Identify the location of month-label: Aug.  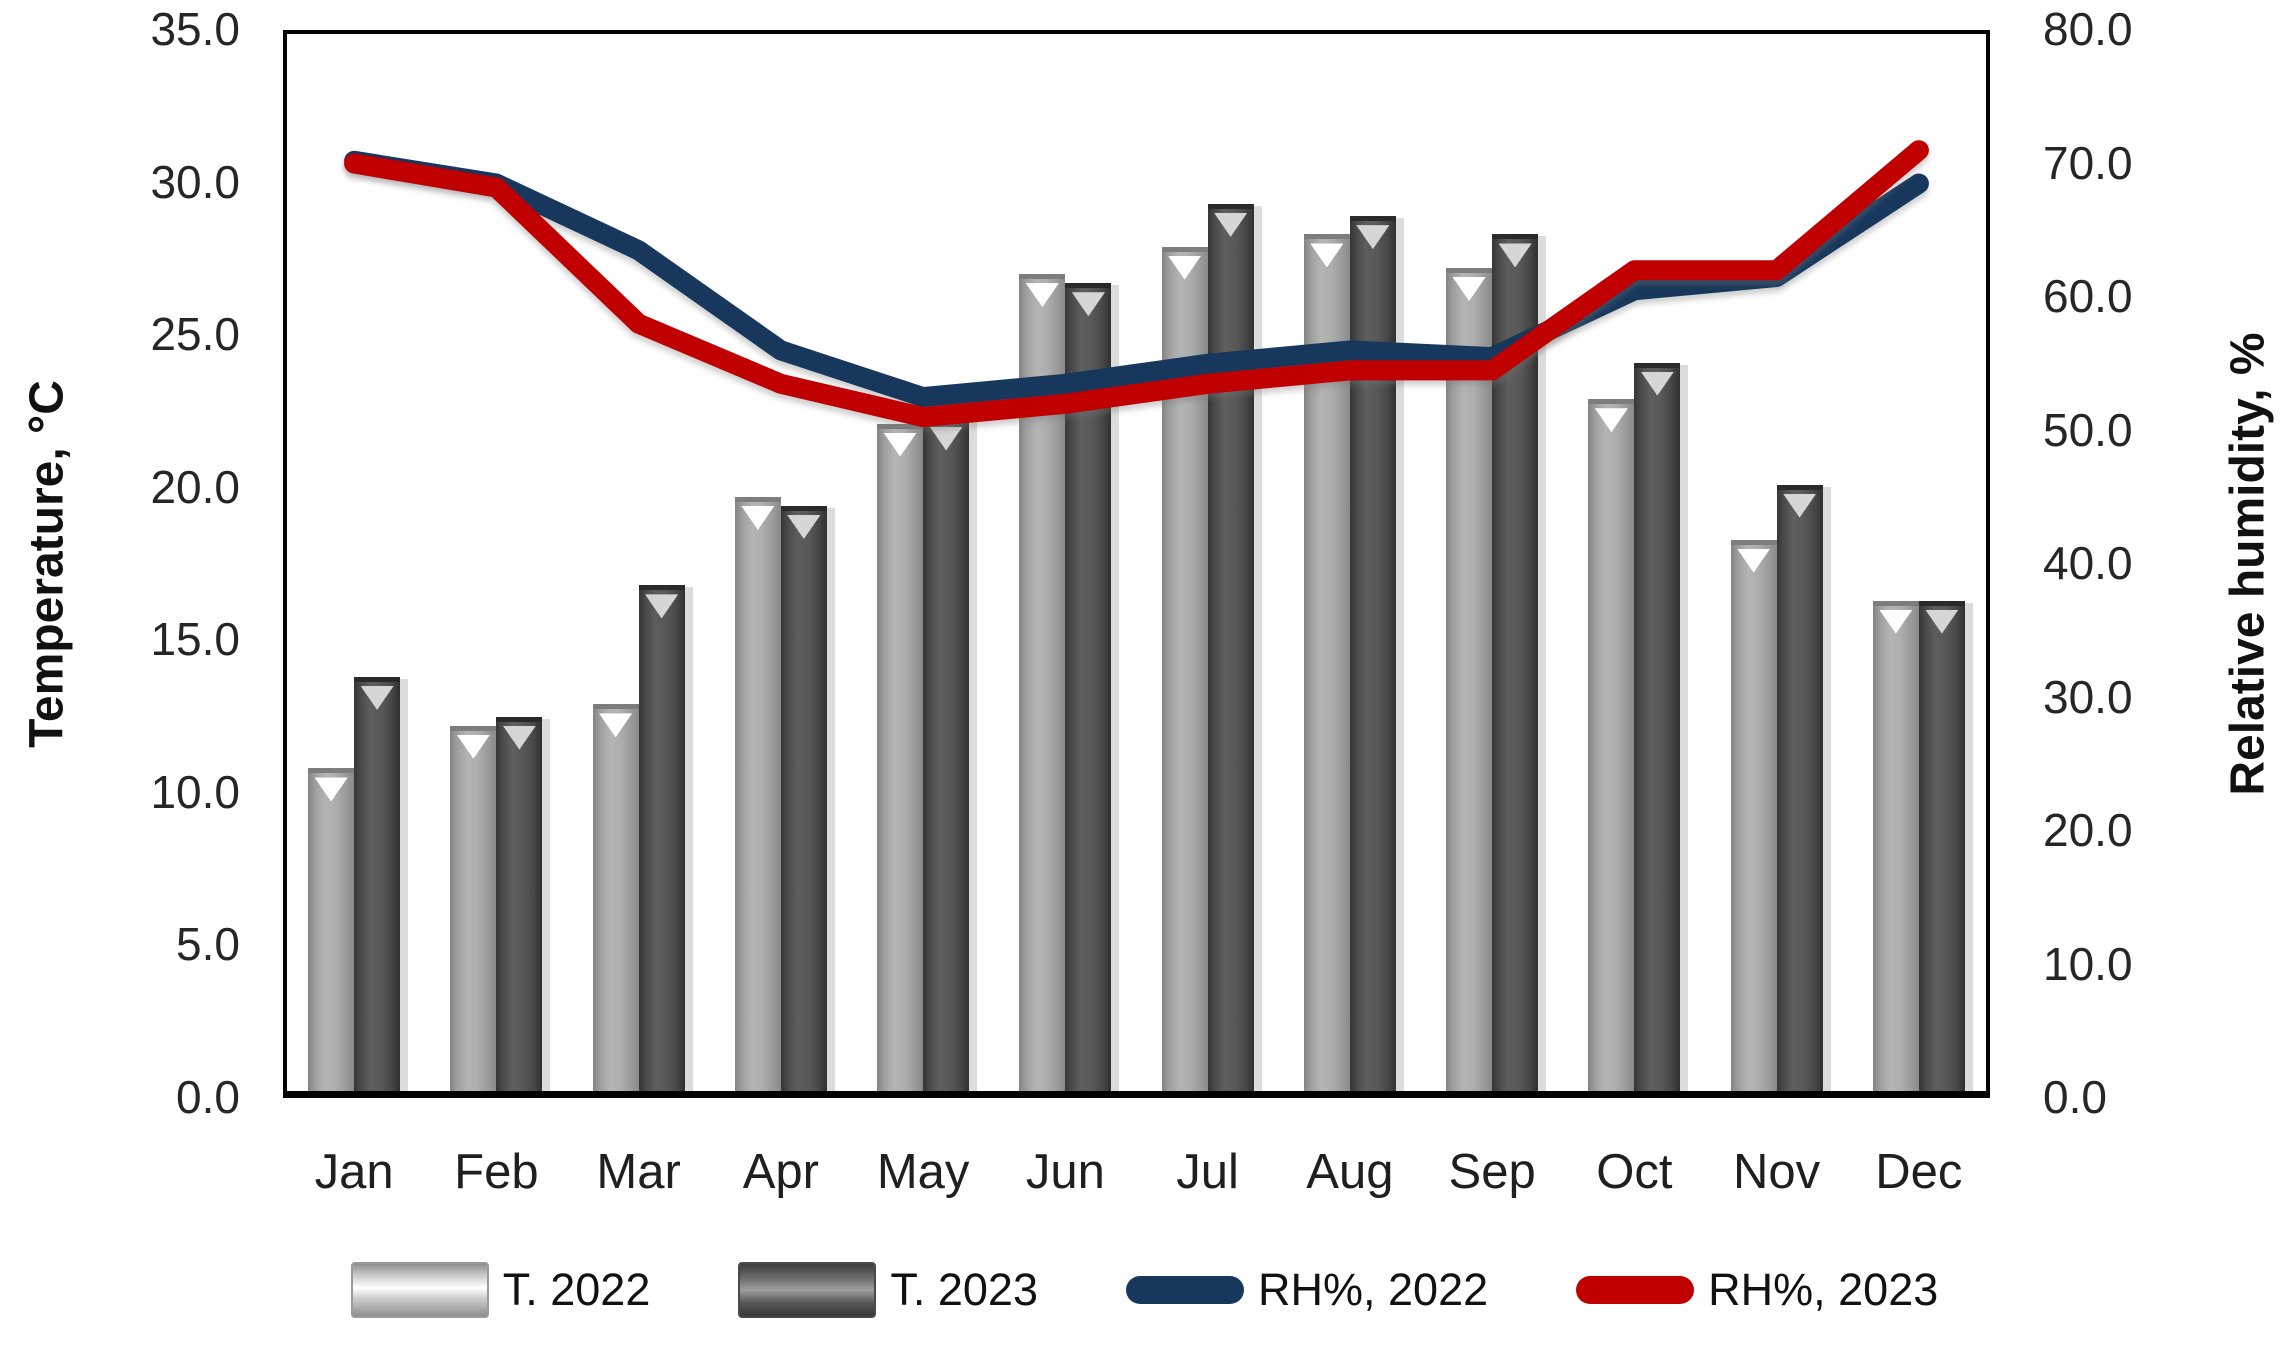
(1350, 1172).